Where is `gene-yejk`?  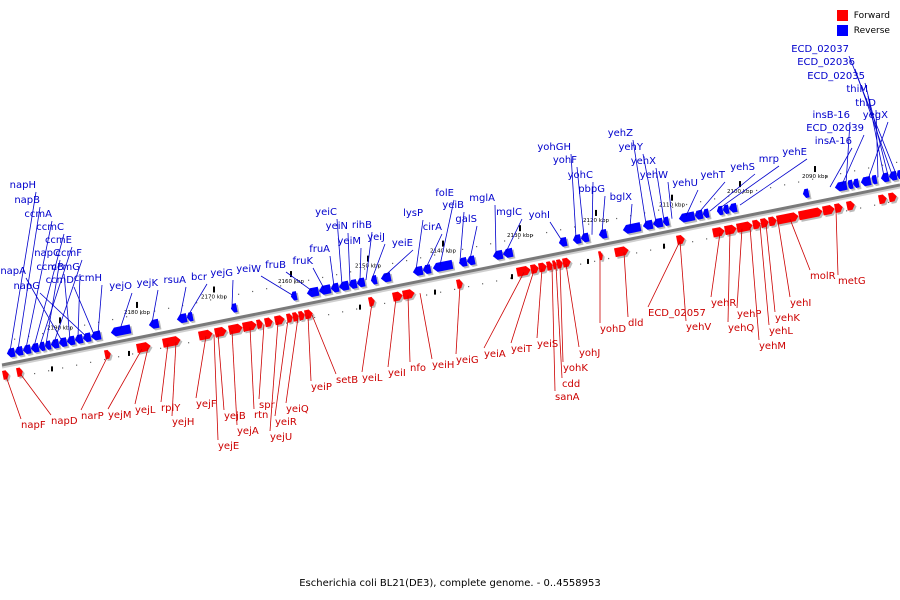 gene-yejk is located at coordinates (183, 319).